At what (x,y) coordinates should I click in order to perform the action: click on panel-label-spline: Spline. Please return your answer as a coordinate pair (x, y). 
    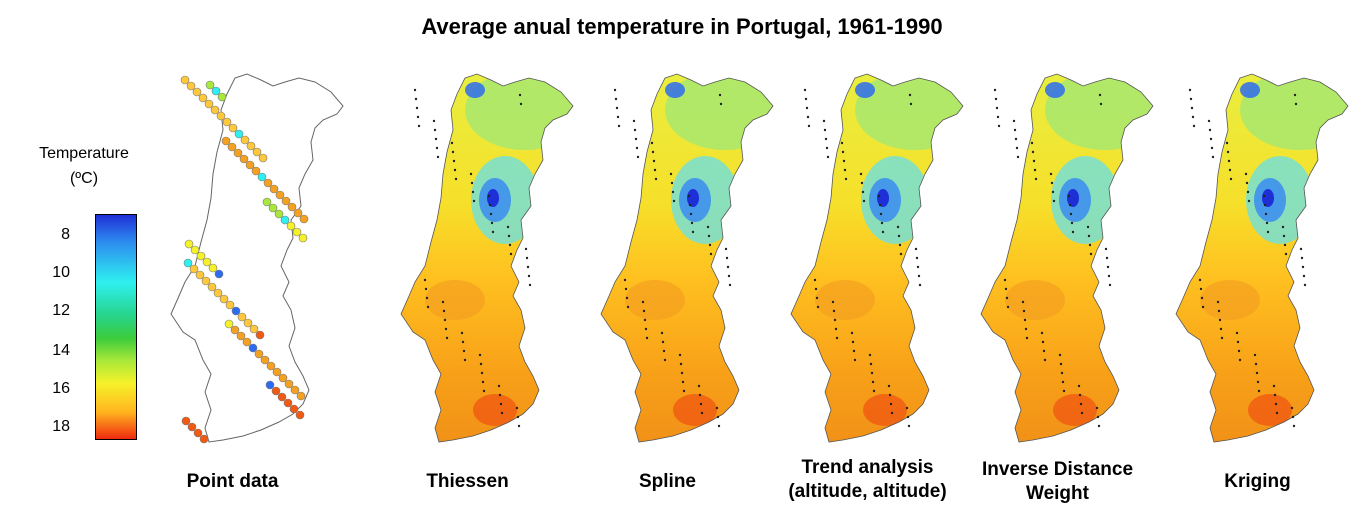
    Looking at the image, I should click on (667, 482).